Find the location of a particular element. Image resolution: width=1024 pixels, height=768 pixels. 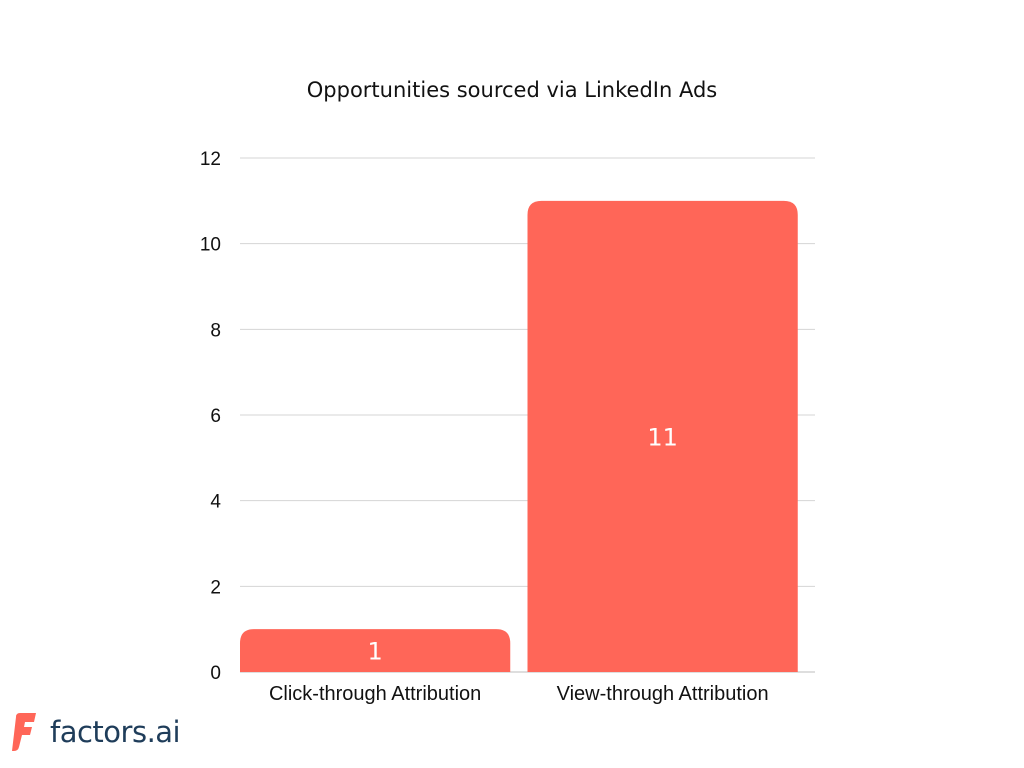

brand-logo: factors.ai is located at coordinates (96, 732).